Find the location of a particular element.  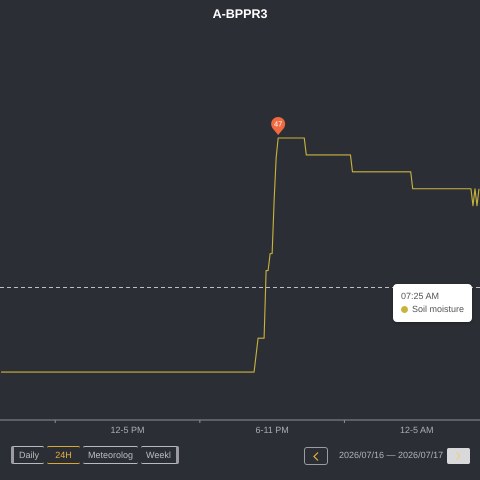

tab-button: Meteorolog is located at coordinates (110, 455).